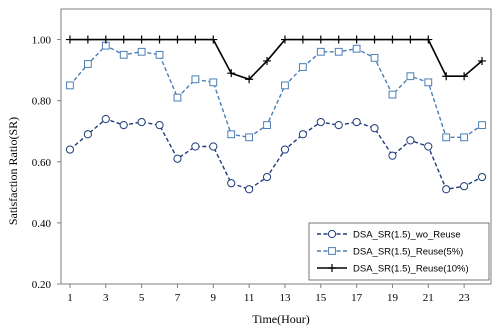  Describe the element at coordinates (357, 298) in the screenshot. I see `x-tick-label: 17` at that location.